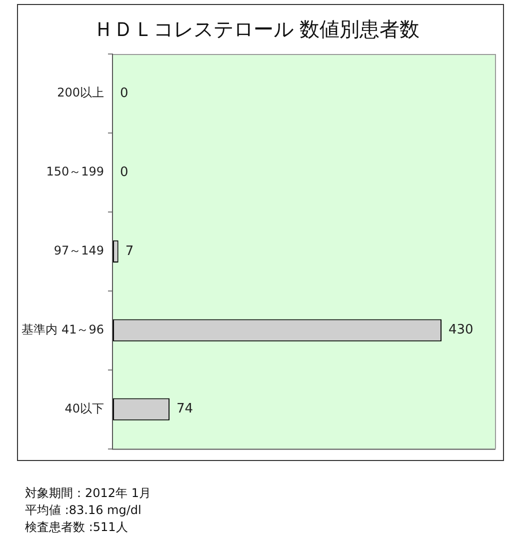 The height and width of the screenshot is (555, 530). Describe the element at coordinates (77, 527) in the screenshot. I see `text: 検査患者数 :511人` at that location.